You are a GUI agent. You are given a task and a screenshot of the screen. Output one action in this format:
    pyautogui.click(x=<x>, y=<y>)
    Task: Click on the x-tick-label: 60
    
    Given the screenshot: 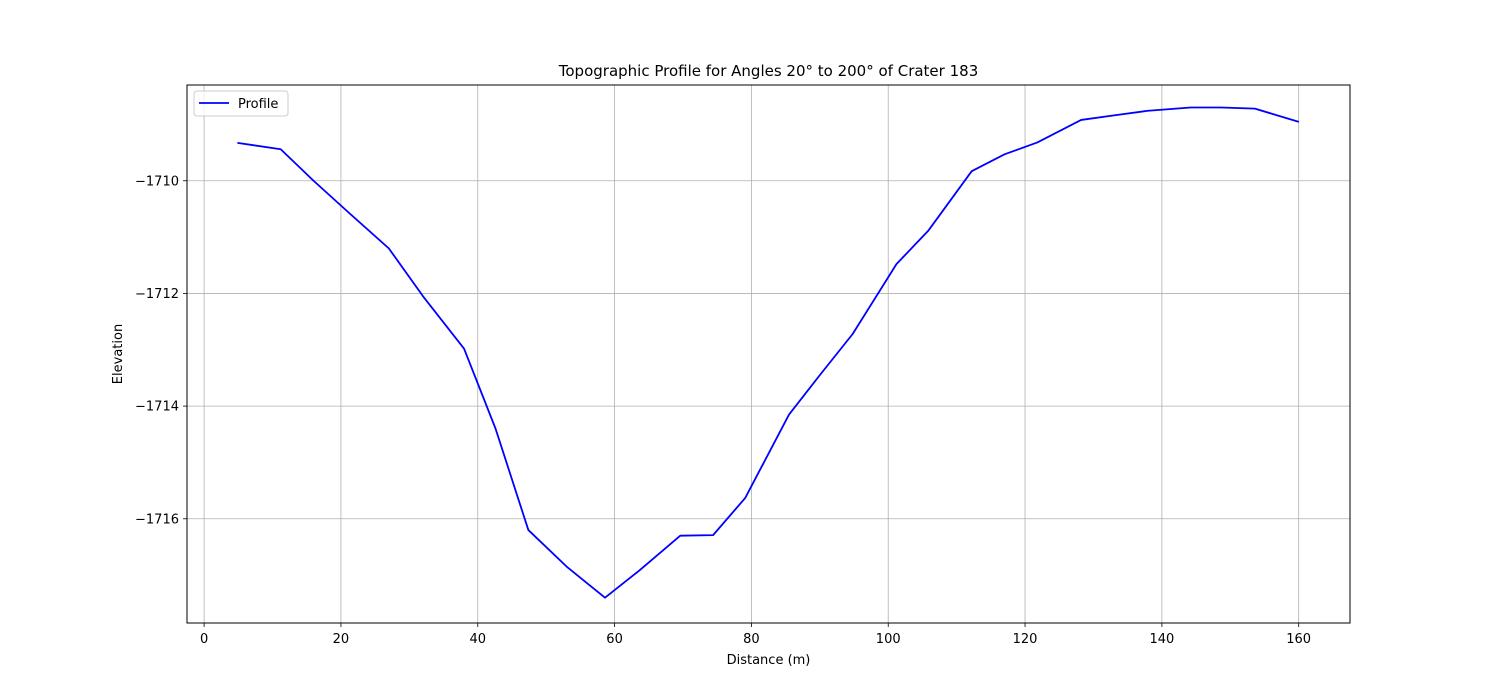 What is the action you would take?
    pyautogui.click(x=614, y=639)
    